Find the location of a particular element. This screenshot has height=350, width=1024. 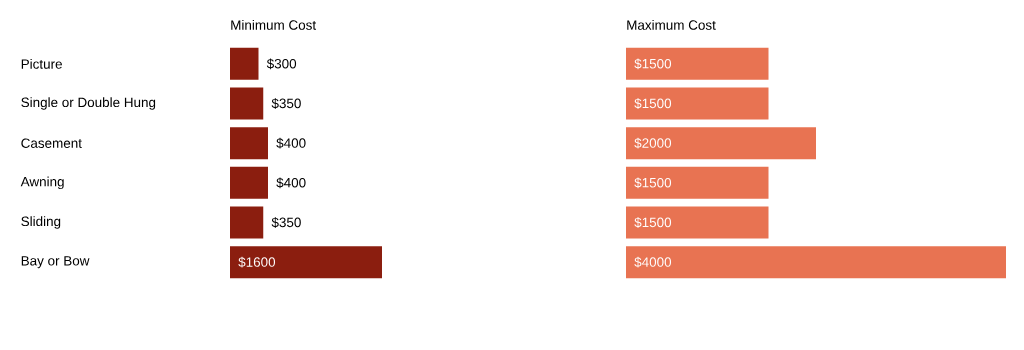

data-label: $300 is located at coordinates (281, 64).